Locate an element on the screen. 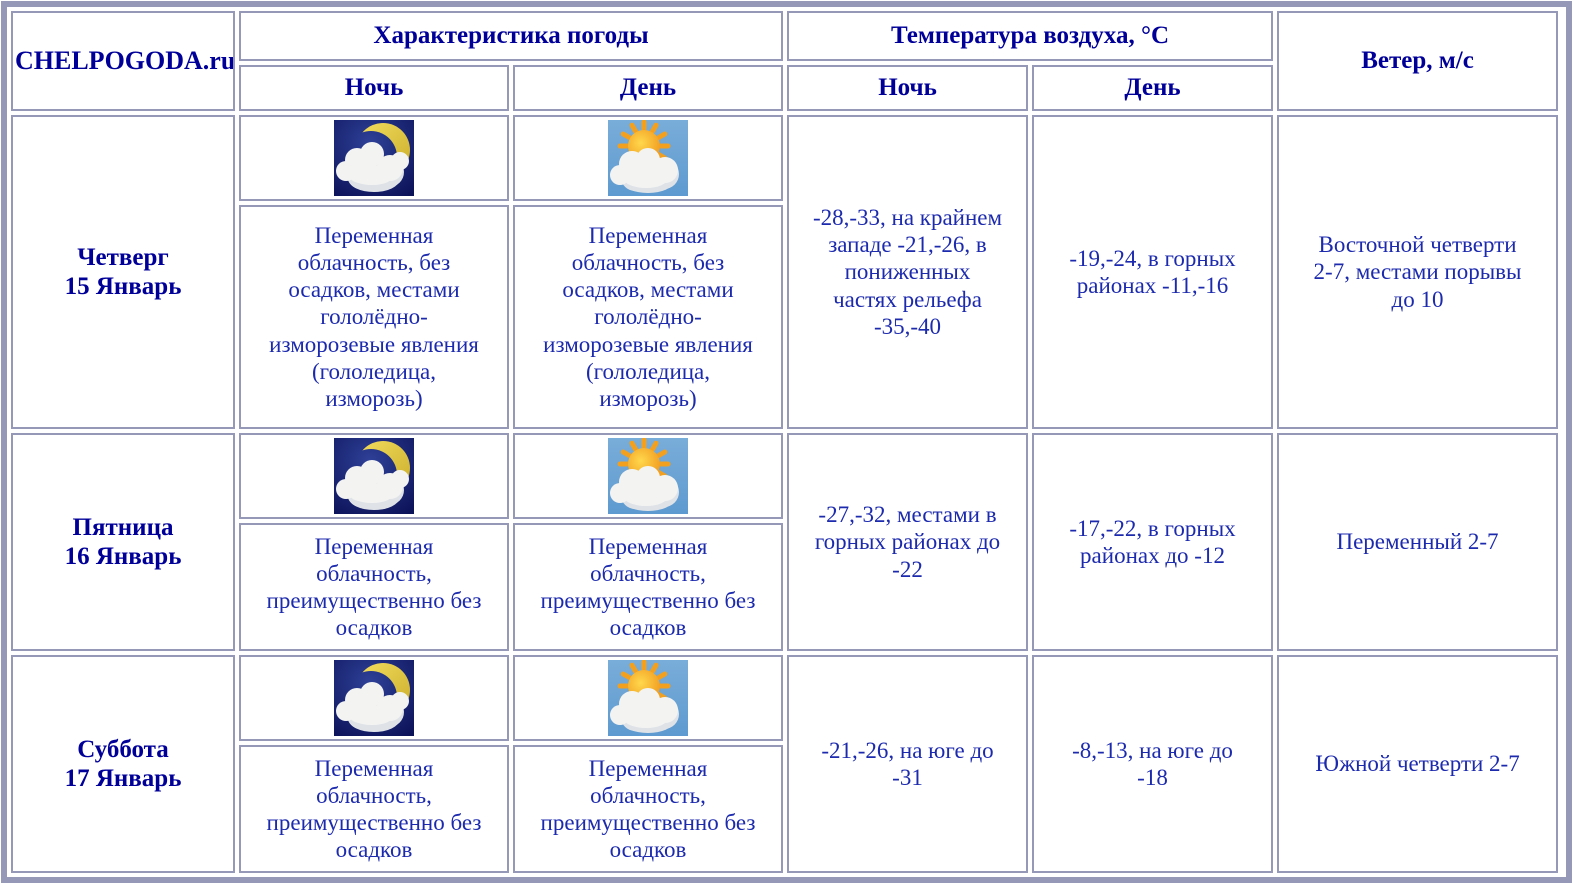  header-temperature-day: День is located at coordinates (1153, 88).